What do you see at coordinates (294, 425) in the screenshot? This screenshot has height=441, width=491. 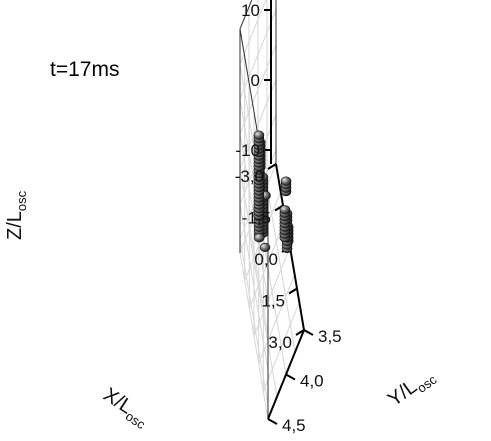 I see `y-tick-label: 4,5` at bounding box center [294, 425].